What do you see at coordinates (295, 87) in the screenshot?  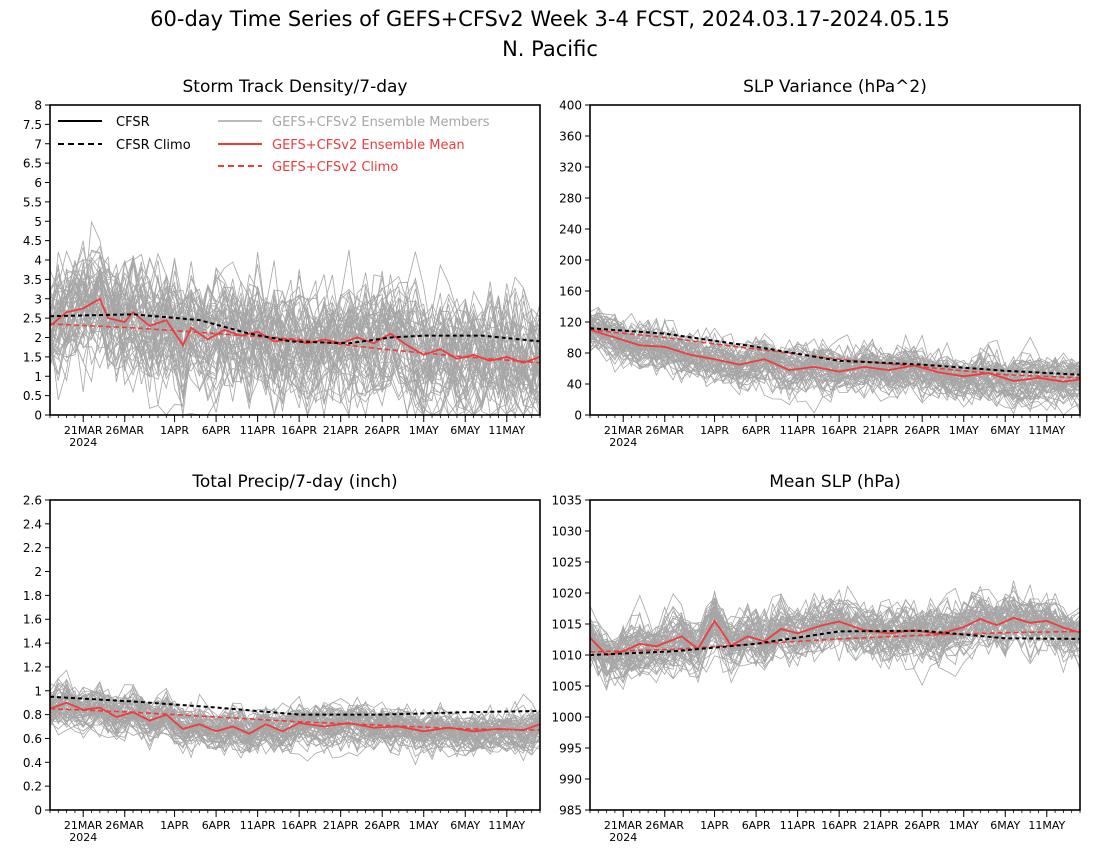 I see `panel-title: Storm Track Density/7-day` at bounding box center [295, 87].